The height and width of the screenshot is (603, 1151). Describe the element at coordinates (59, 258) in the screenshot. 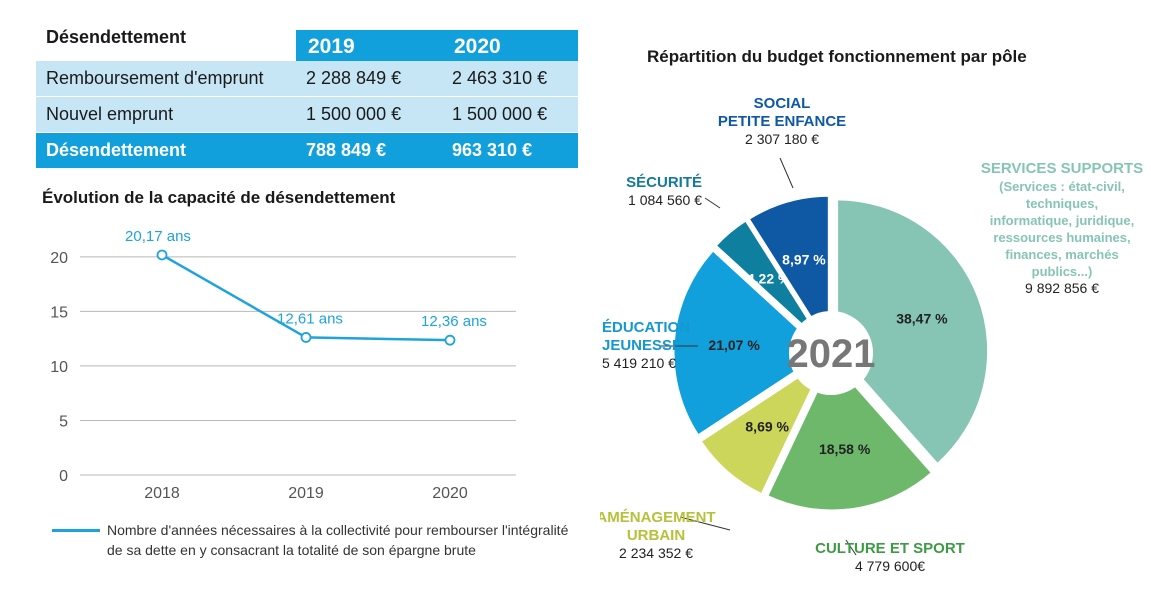

I see `y-tick-label: 20` at that location.